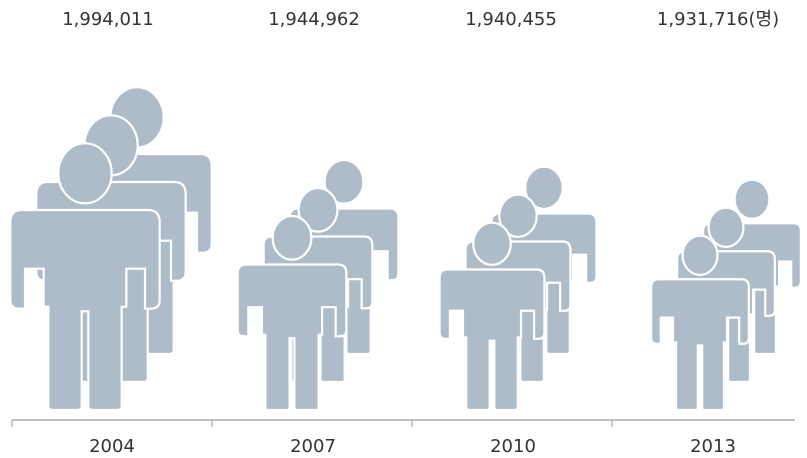  I want to click on pictogram-group-2013, so click(726, 295).